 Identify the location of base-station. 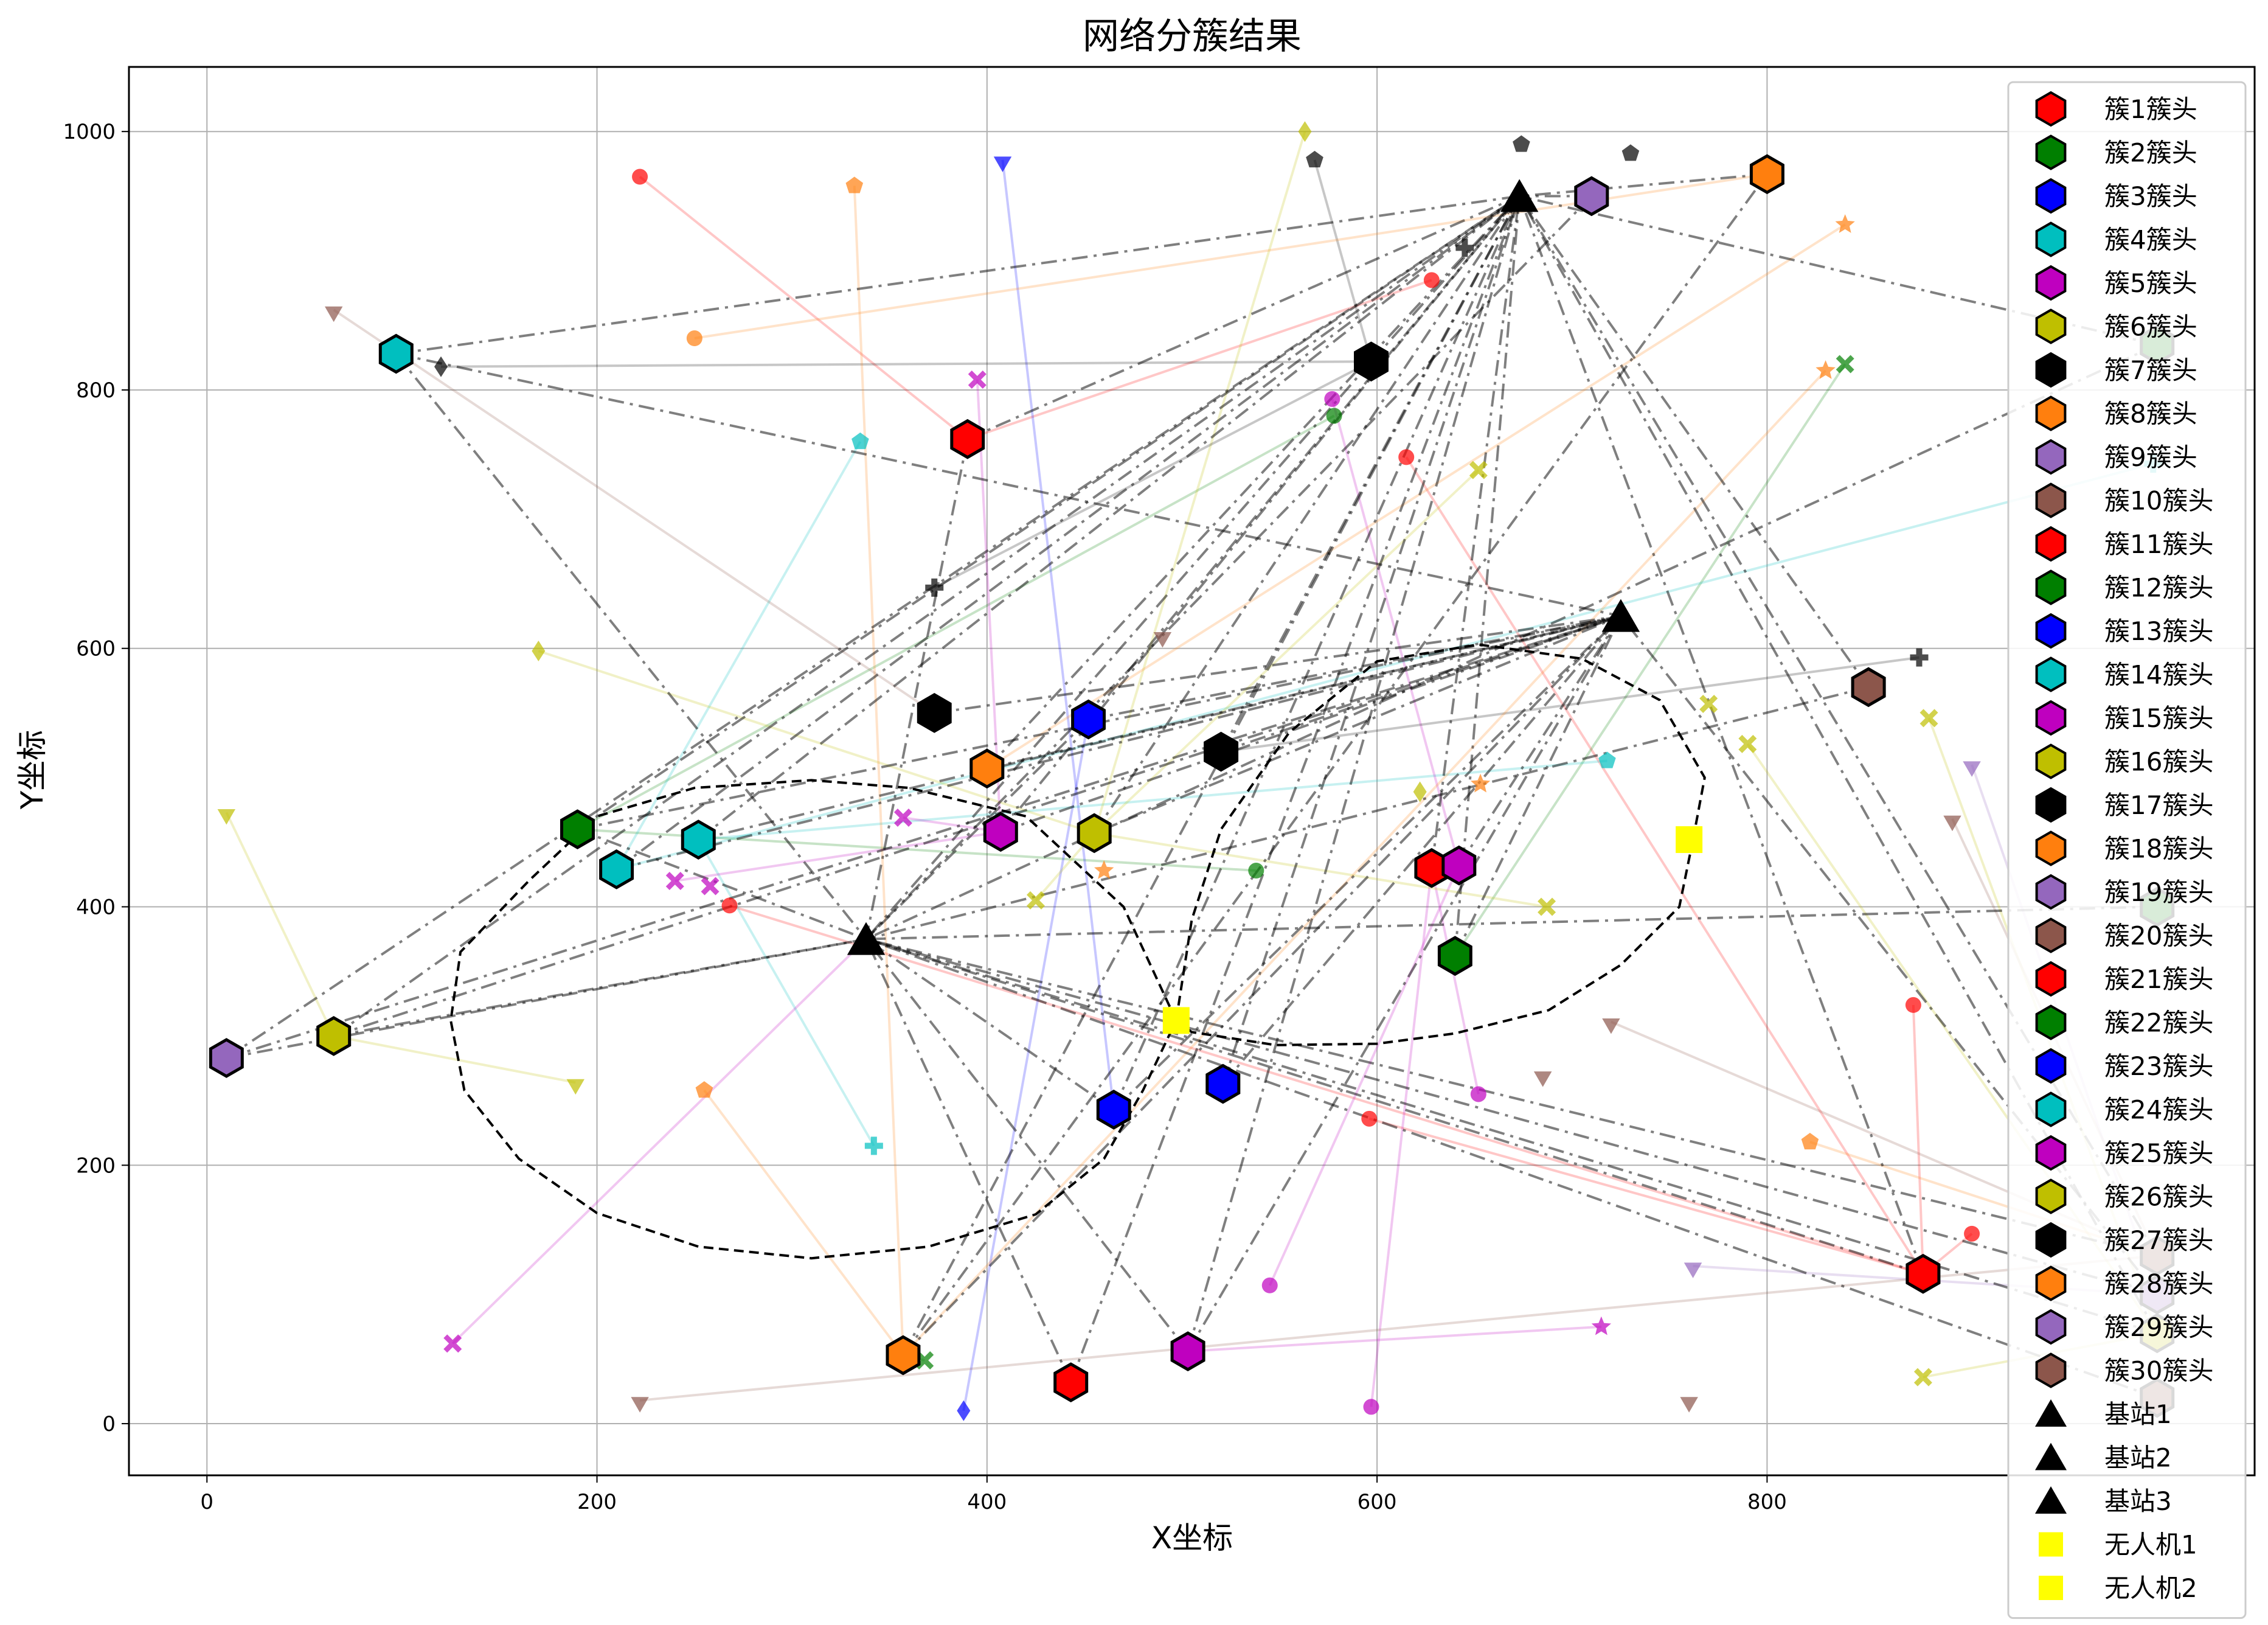
(866, 939).